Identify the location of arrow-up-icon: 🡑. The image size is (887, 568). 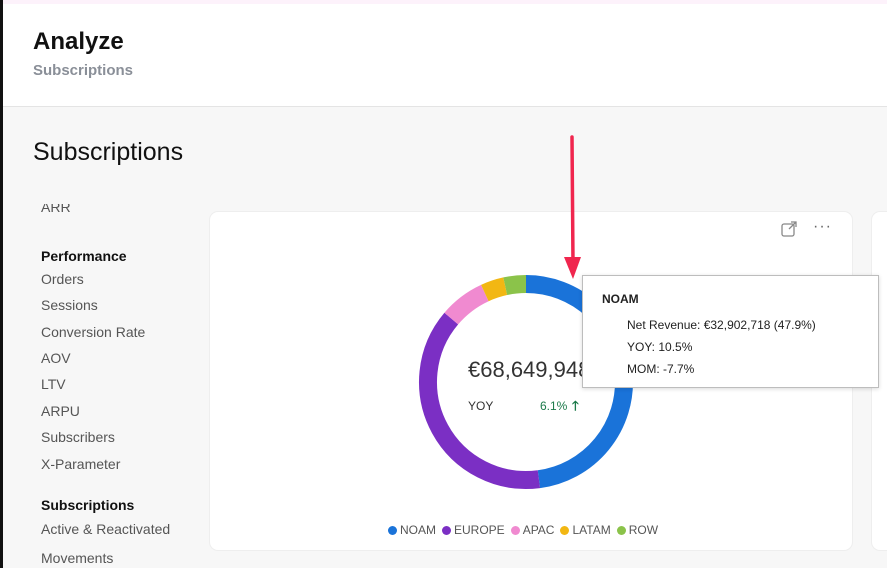
(575, 405).